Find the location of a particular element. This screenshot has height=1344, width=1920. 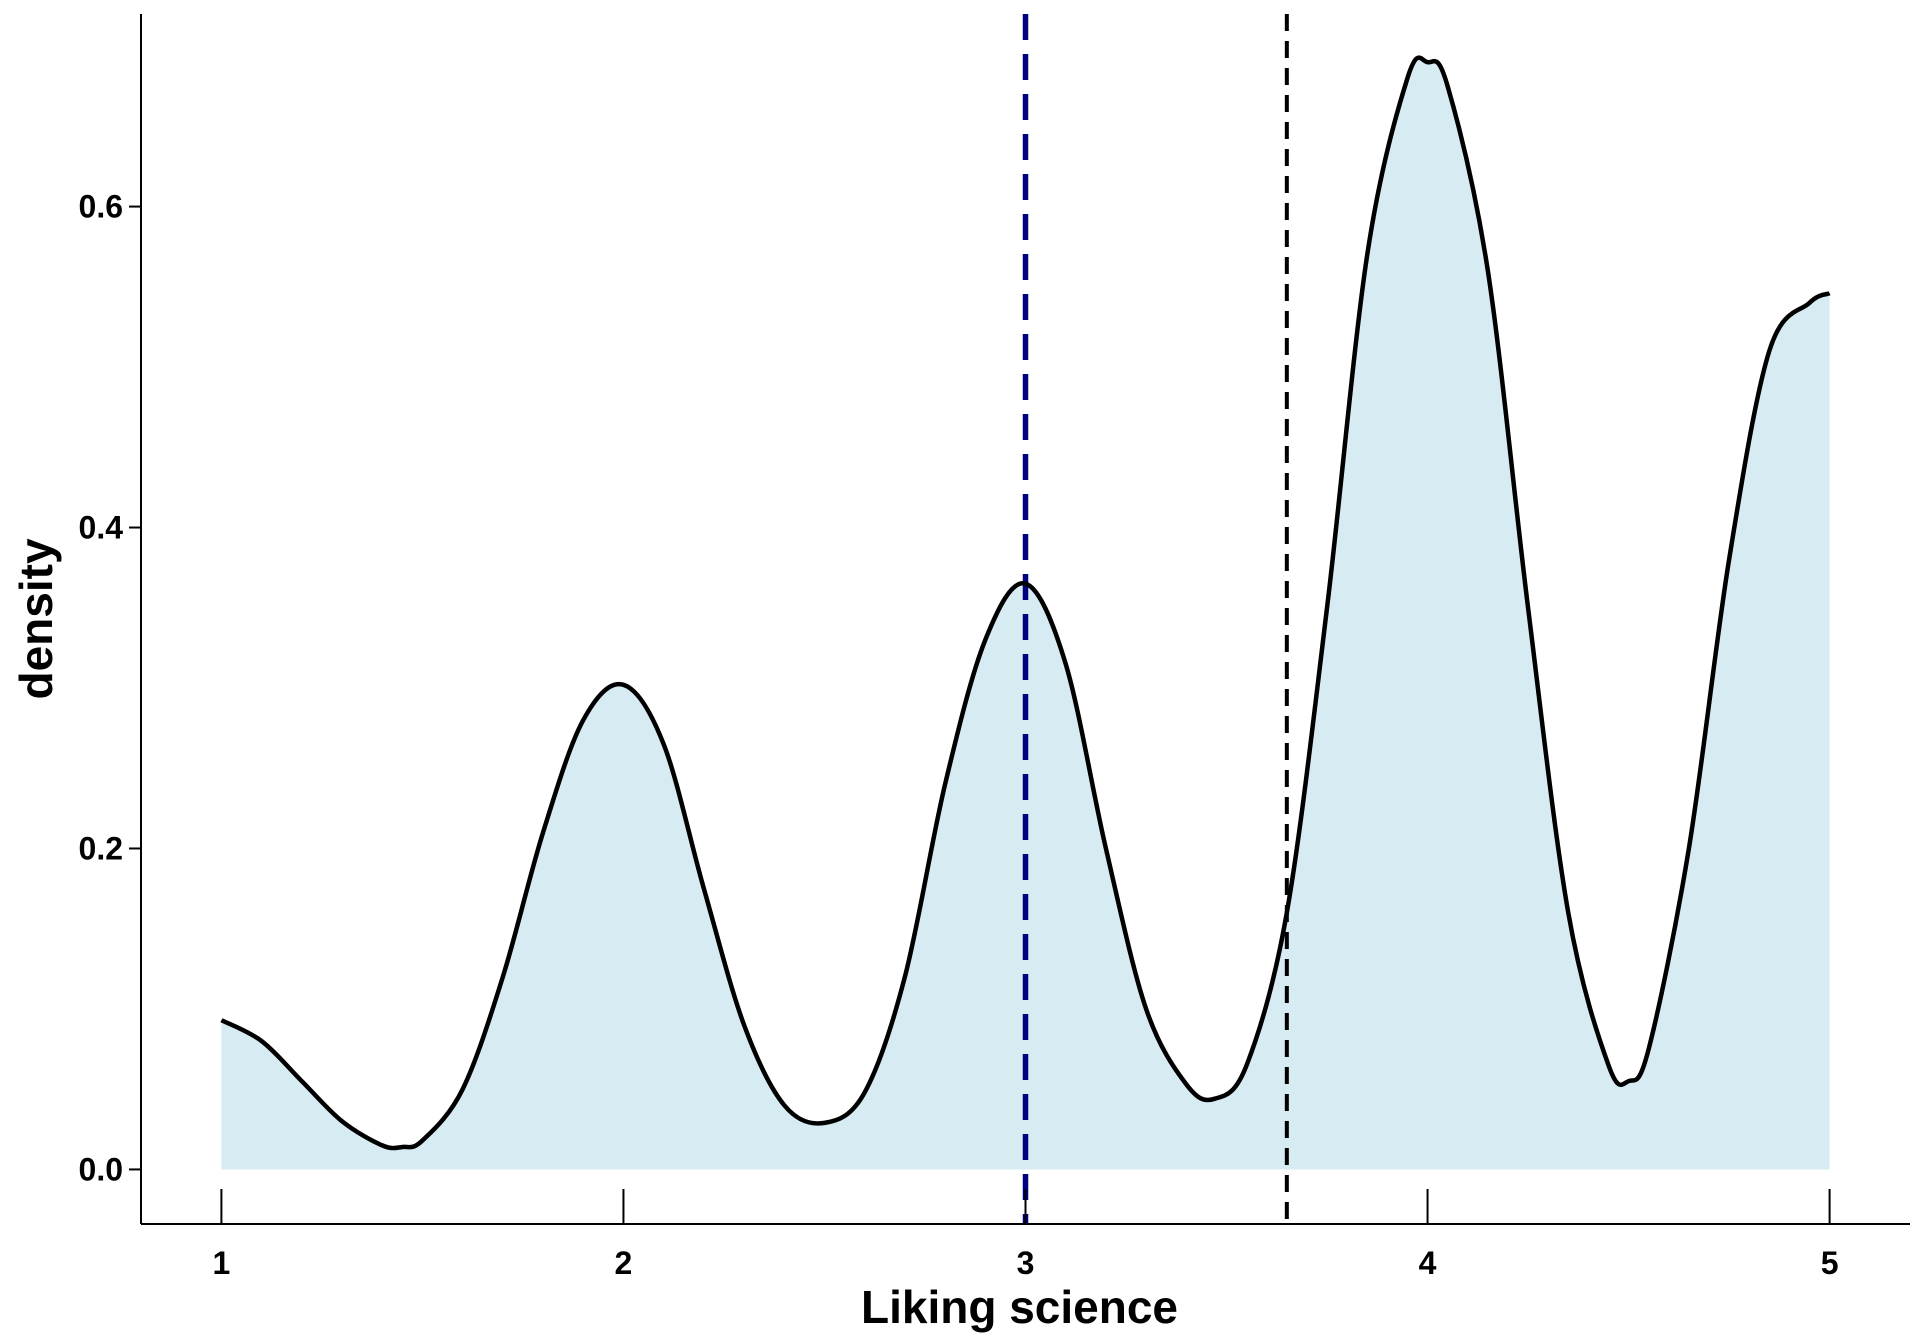

y-tick-label: 0.0 is located at coordinates (101, 1169).